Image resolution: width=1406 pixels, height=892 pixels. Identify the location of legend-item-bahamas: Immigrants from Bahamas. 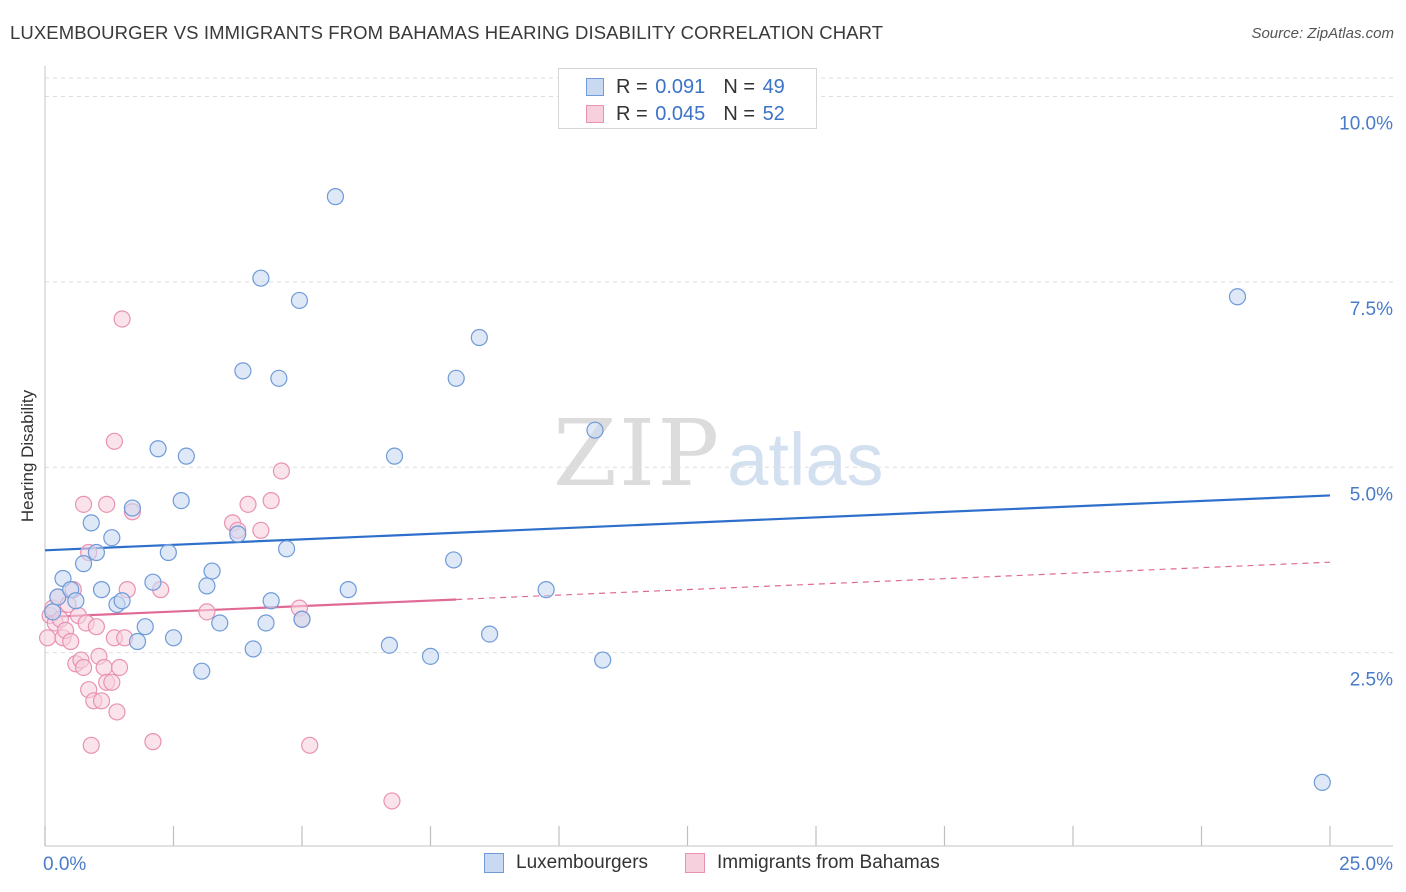
(812, 863).